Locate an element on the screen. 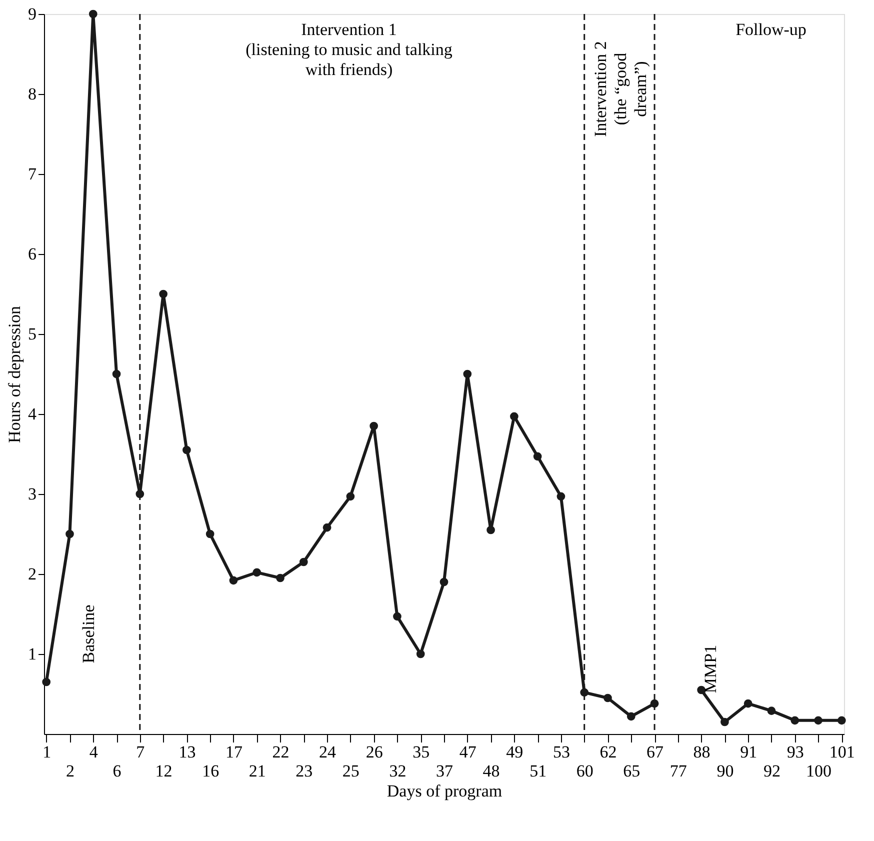 This screenshot has height=841, width=874. x-tick-label: 13 is located at coordinates (187, 752).